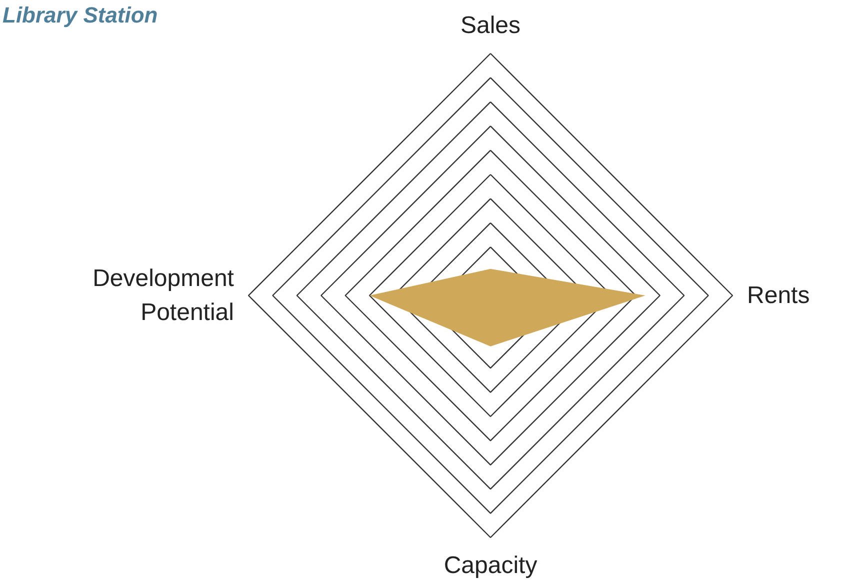  Describe the element at coordinates (491, 566) in the screenshot. I see `spoke-label: Capacity` at that location.